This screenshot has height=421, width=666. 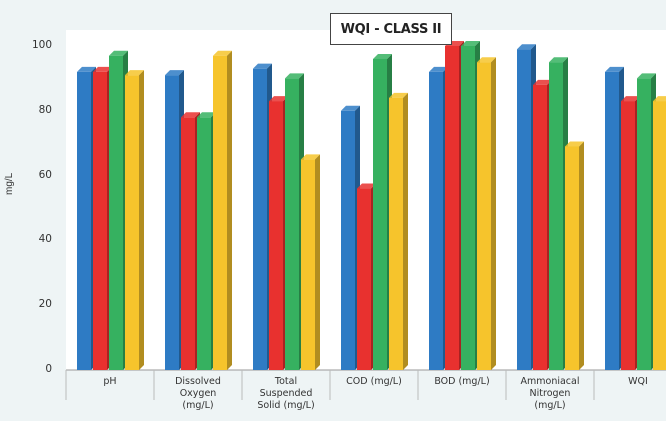 I want to click on y-tick-label: 80, so click(x=45, y=109).